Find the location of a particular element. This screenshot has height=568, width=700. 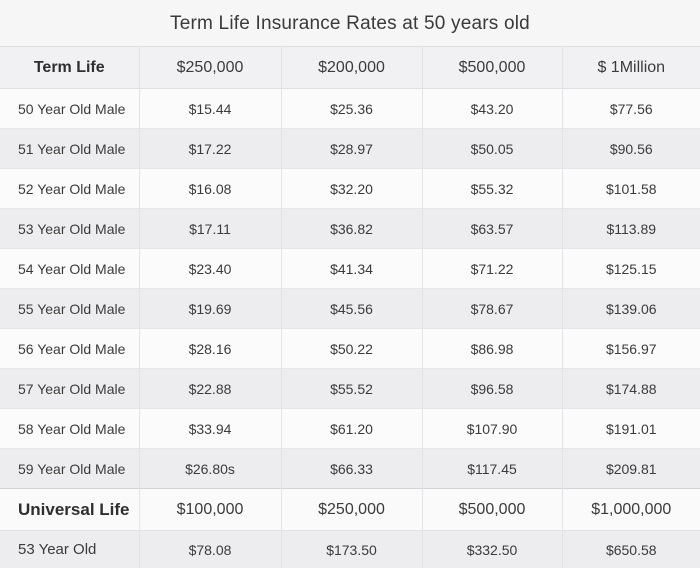

rate-cell: $32.20 is located at coordinates (352, 188).